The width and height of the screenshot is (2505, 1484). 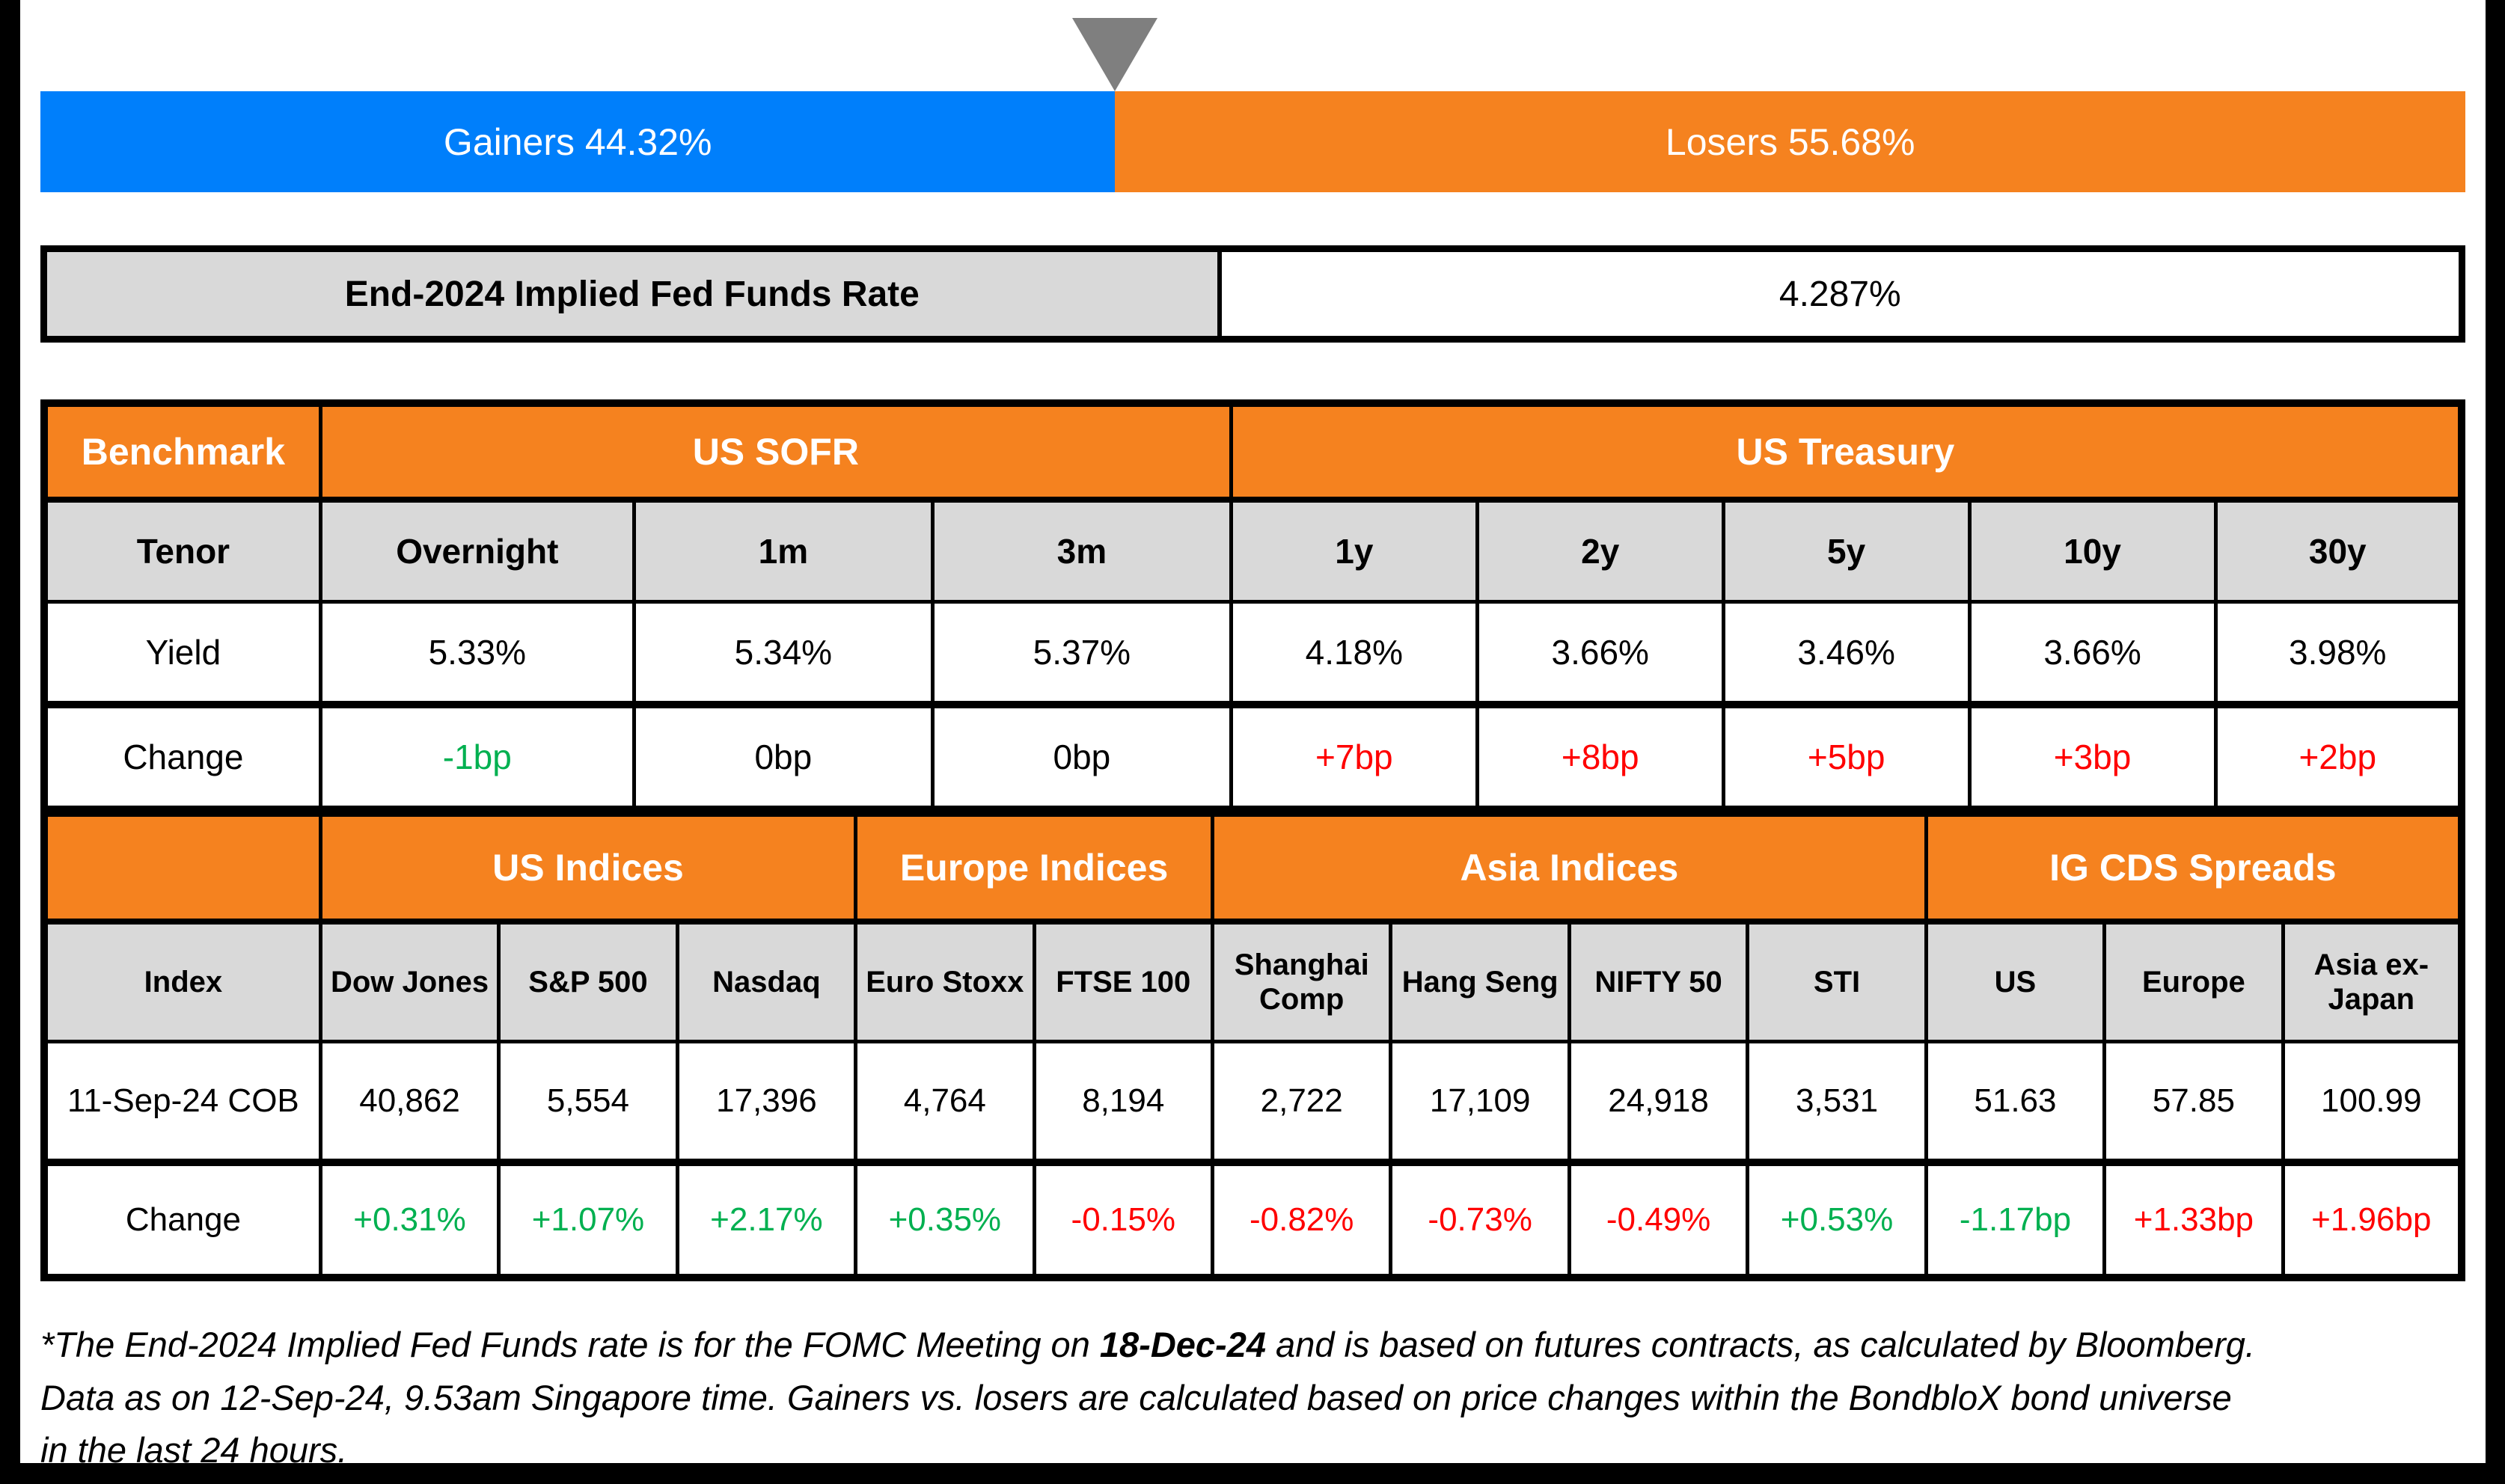 What do you see at coordinates (1301, 1219) in the screenshot?
I see `index-change-cell: -0.82%` at bounding box center [1301, 1219].